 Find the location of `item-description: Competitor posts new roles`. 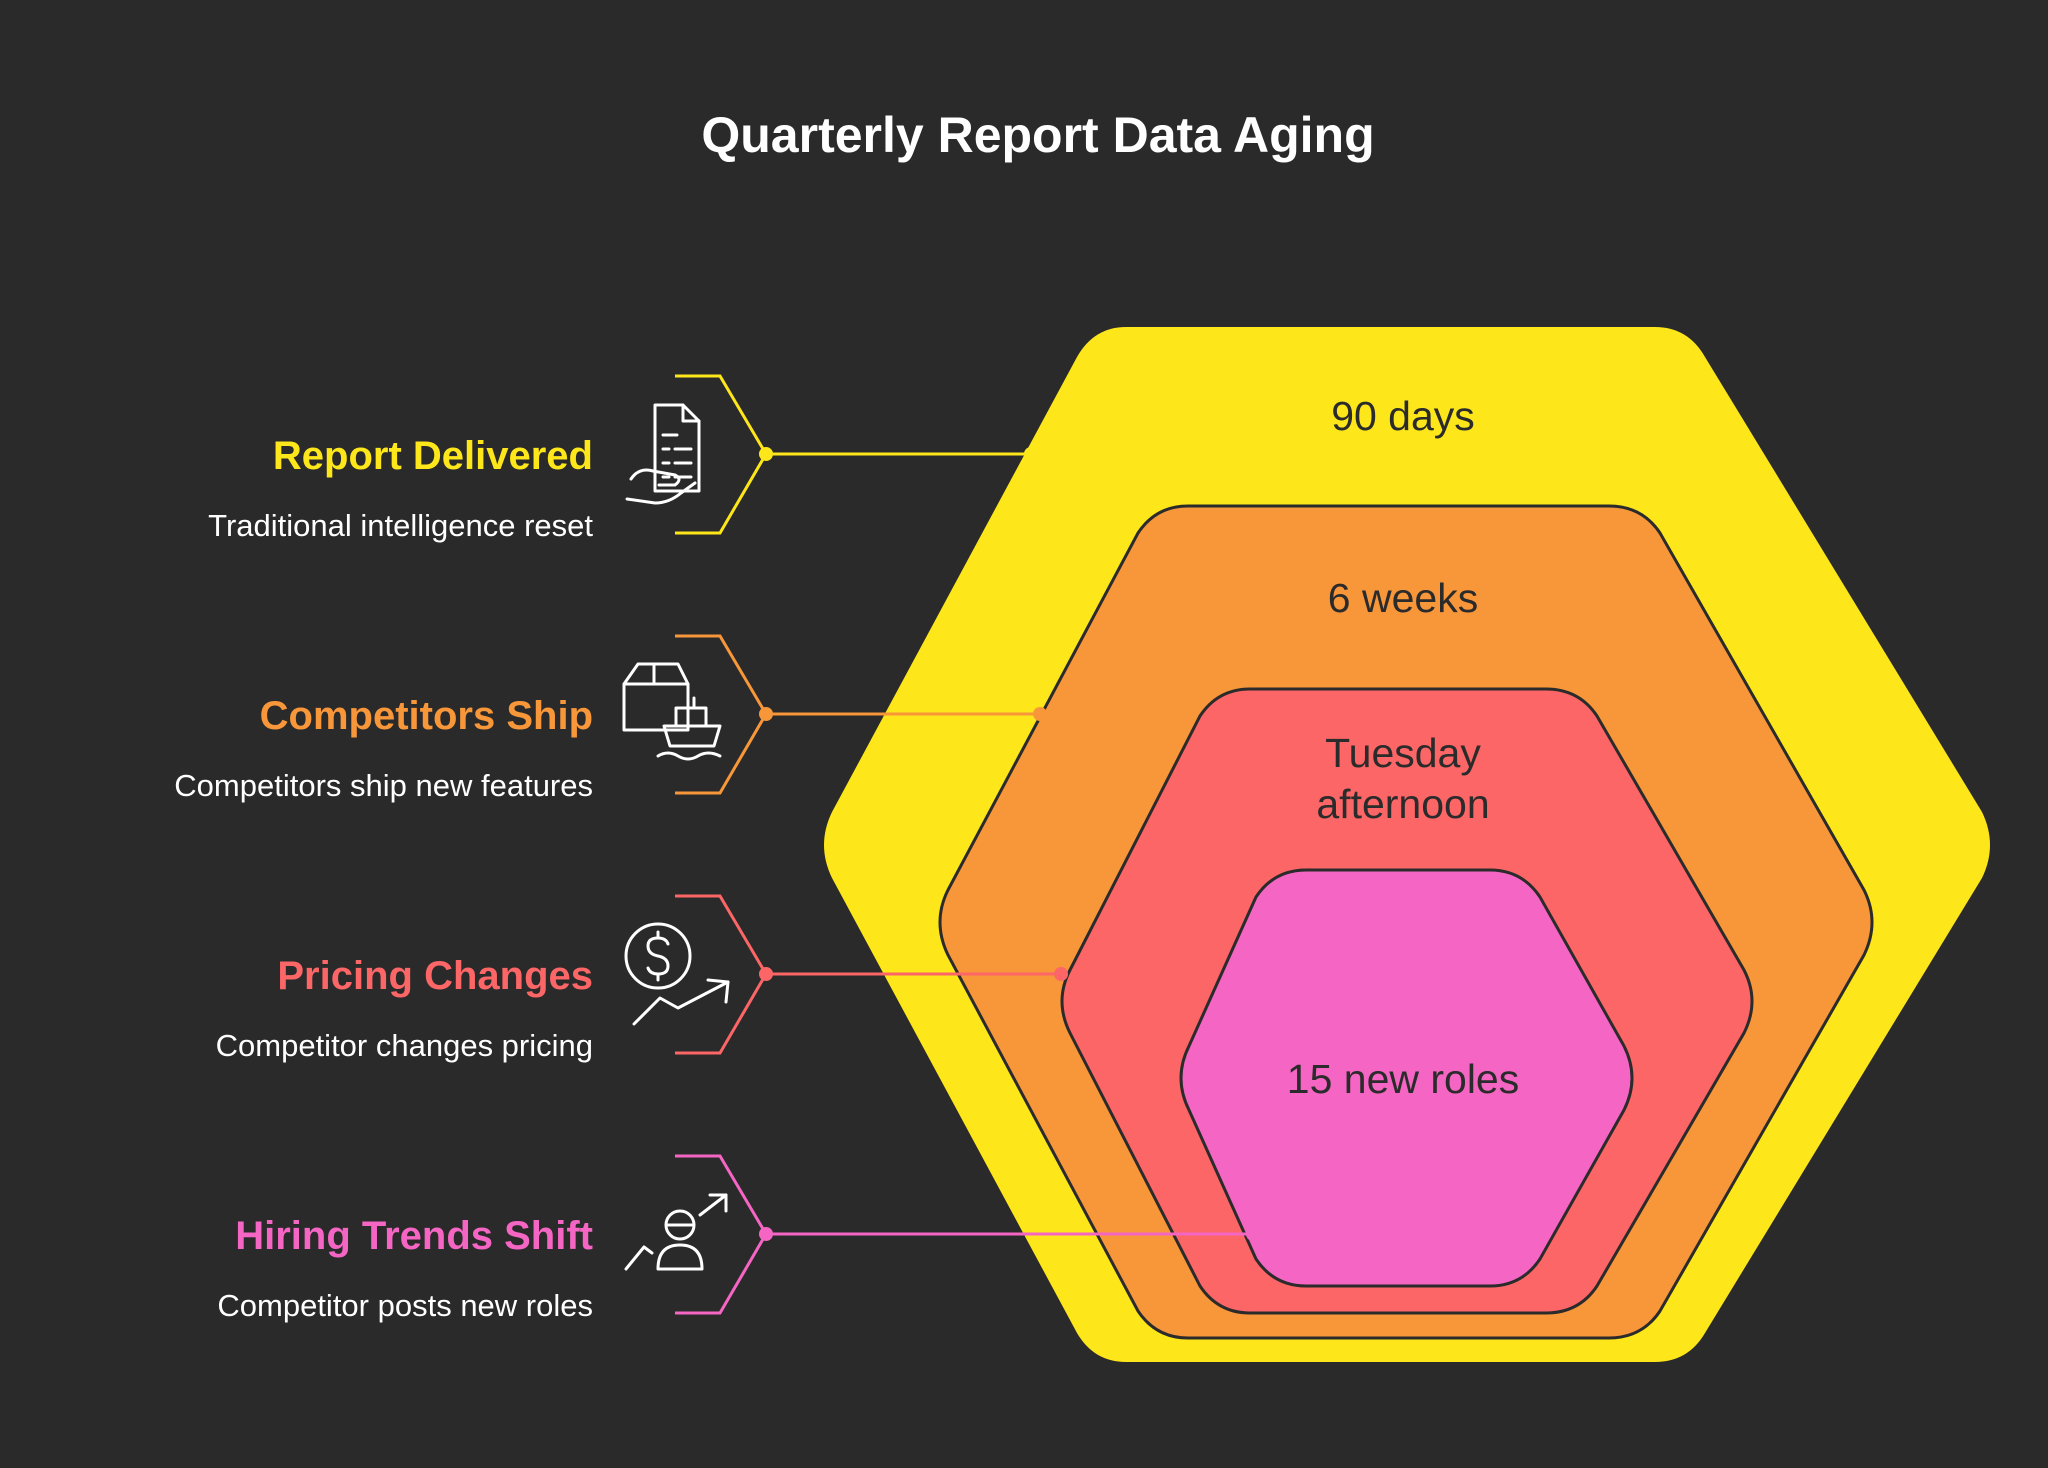

item-description: Competitor posts new roles is located at coordinates (405, 1305).